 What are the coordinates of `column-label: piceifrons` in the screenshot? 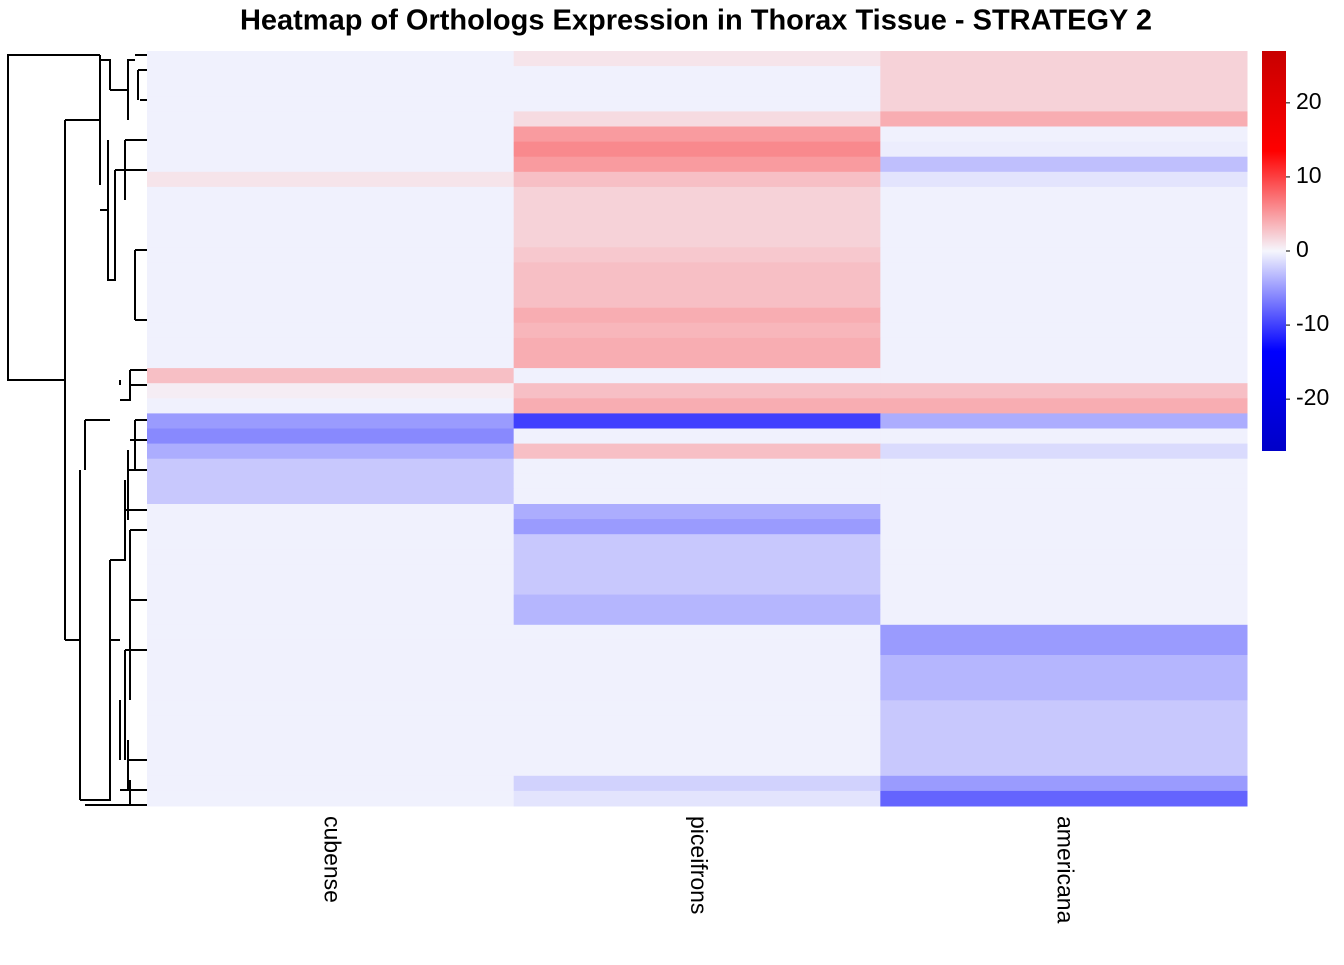 It's located at (699, 865).